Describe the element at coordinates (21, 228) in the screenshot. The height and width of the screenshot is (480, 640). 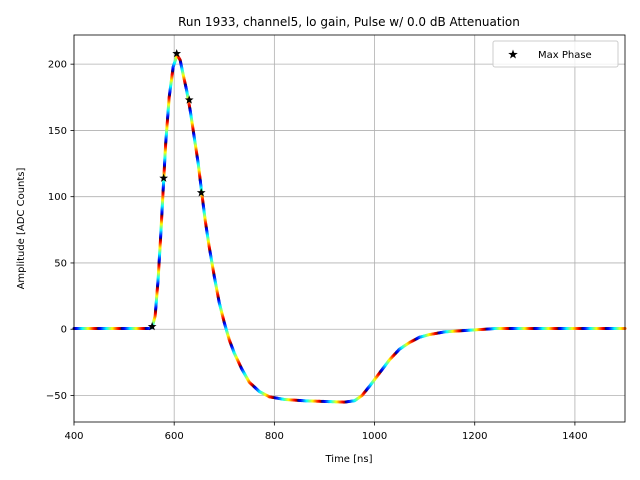
I see `y-axis-label: Amplitude [ADC Counts]` at that location.